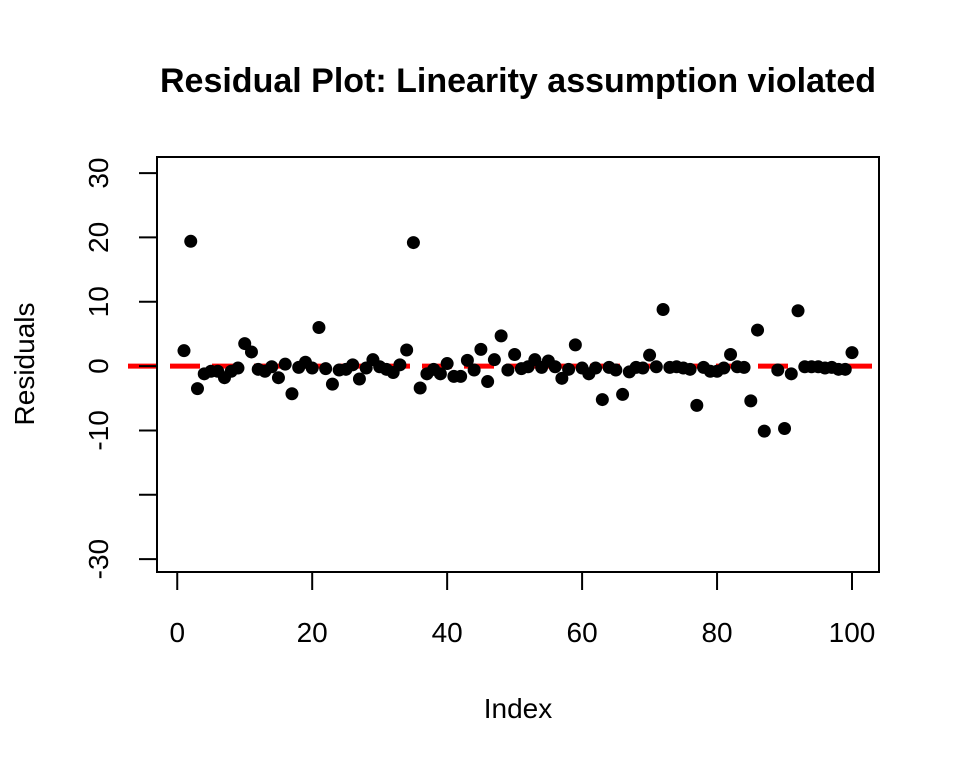  Describe the element at coordinates (98, 301) in the screenshot. I see `y-tick-label: 10` at that location.